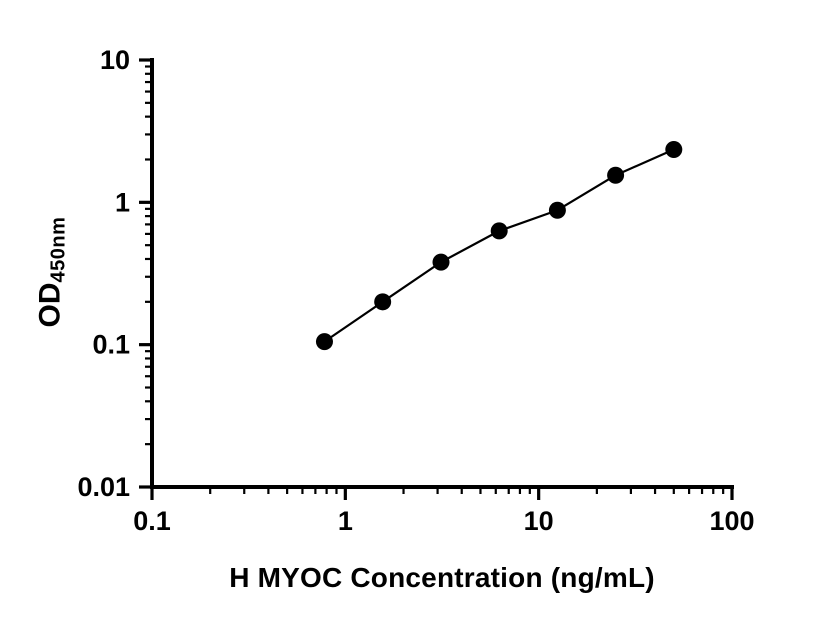 This screenshot has height=640, width=816. What do you see at coordinates (58, 249) in the screenshot?
I see `y-axis-title-subscript: 450nm` at bounding box center [58, 249].